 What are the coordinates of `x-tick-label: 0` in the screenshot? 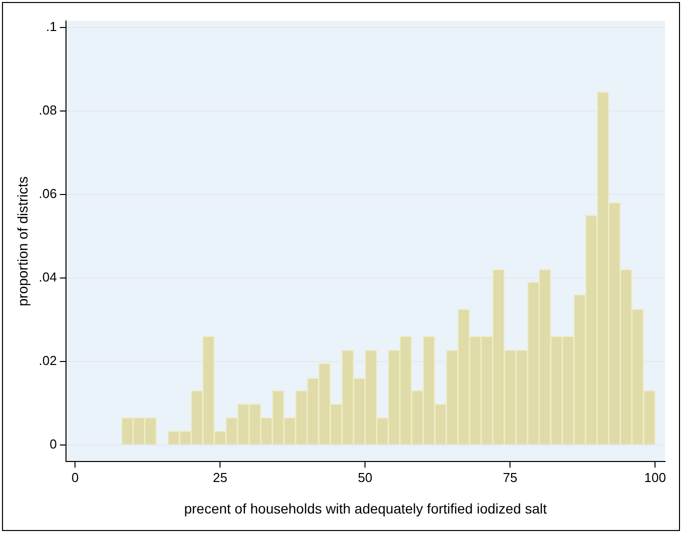 It's located at (75, 477).